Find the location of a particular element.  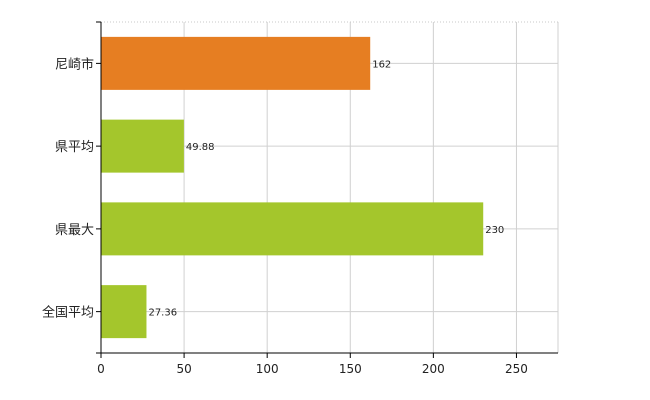

data-label: 49.88 is located at coordinates (200, 147).